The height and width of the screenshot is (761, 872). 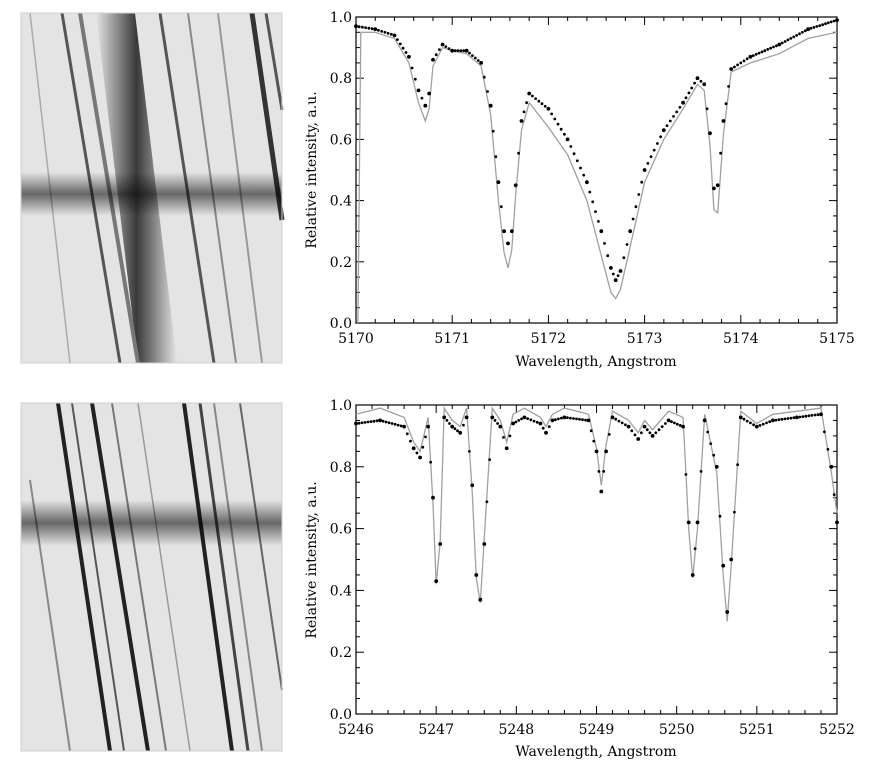 What do you see at coordinates (517, 730) in the screenshot?
I see `x-tick-label: 5248` at bounding box center [517, 730].